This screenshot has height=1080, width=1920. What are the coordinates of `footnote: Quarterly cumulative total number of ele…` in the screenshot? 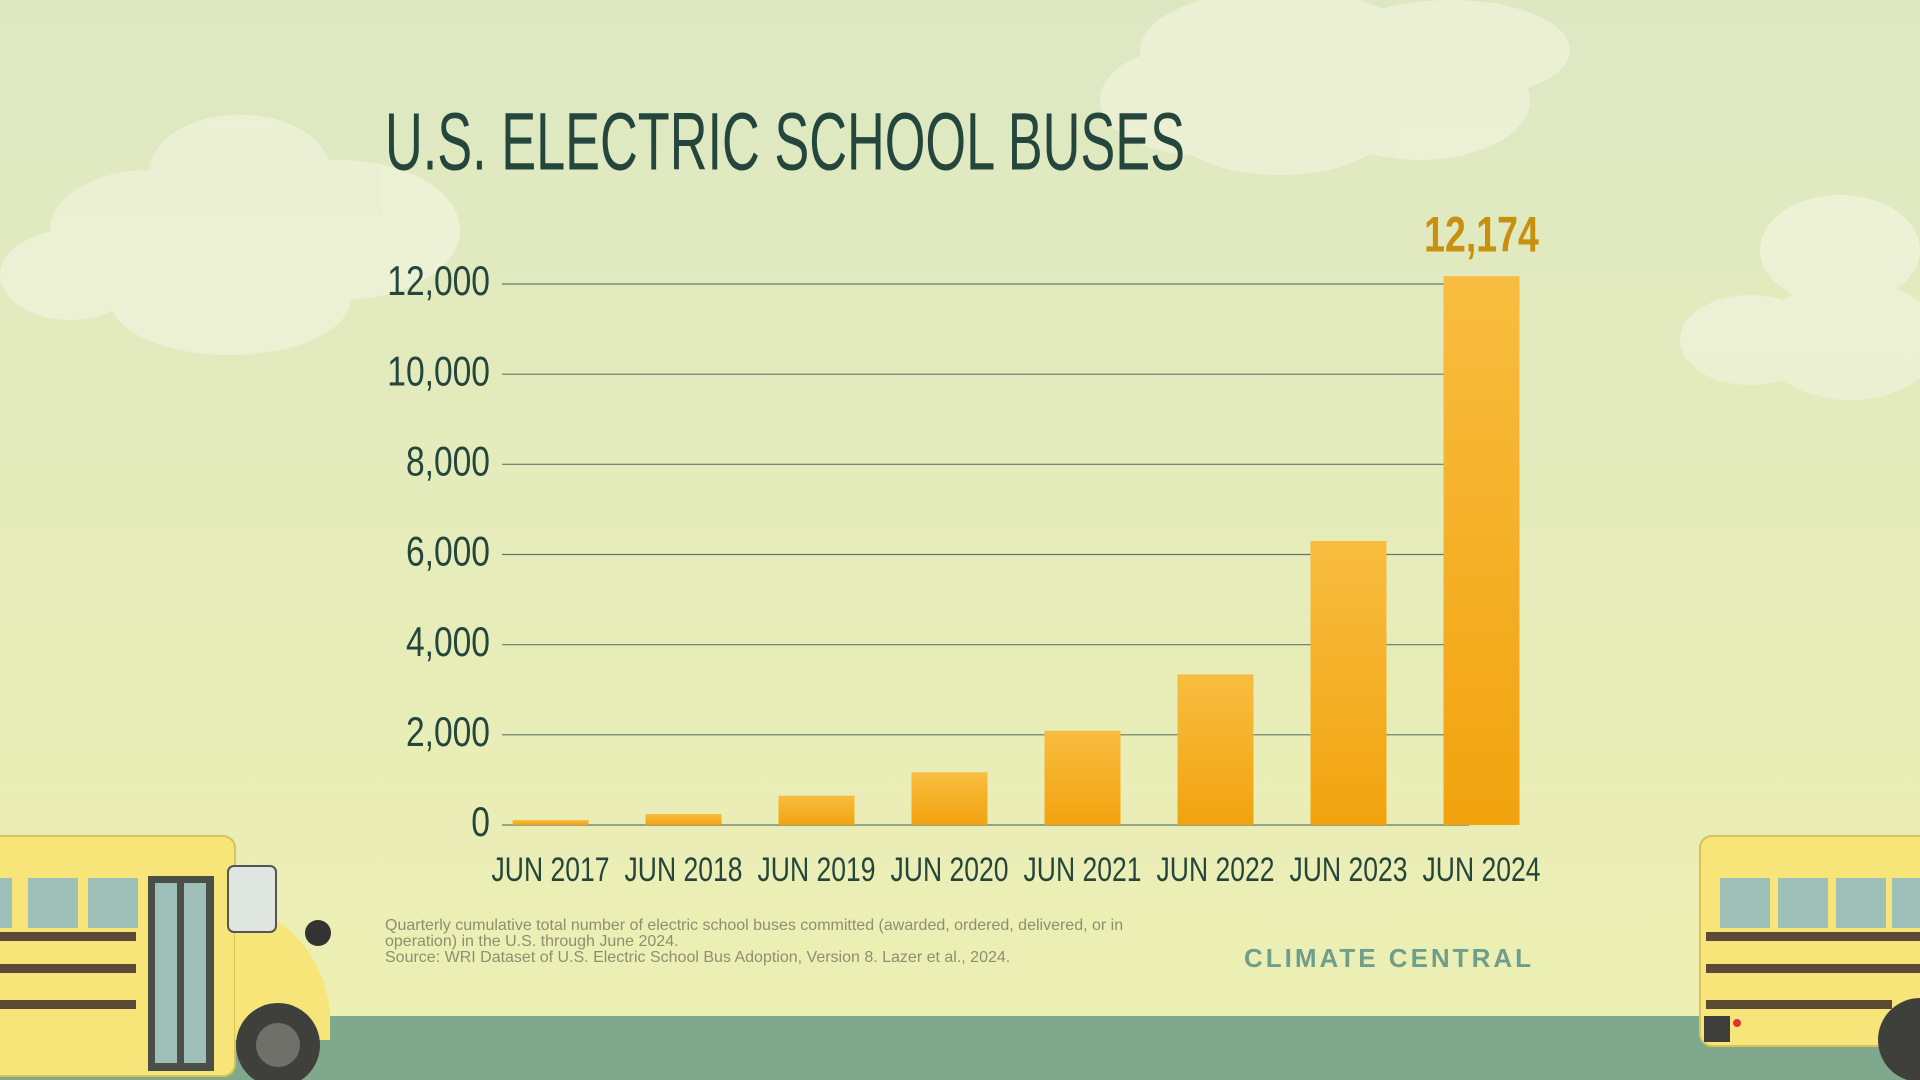 It's located at (780, 942).